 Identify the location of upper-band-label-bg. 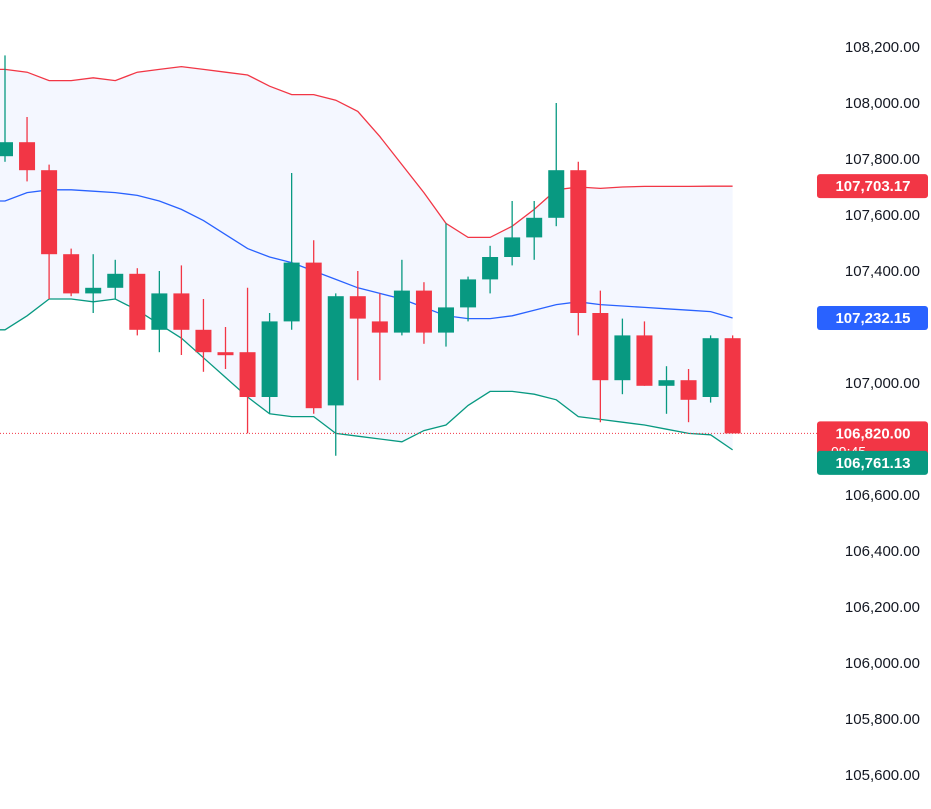
(872, 186).